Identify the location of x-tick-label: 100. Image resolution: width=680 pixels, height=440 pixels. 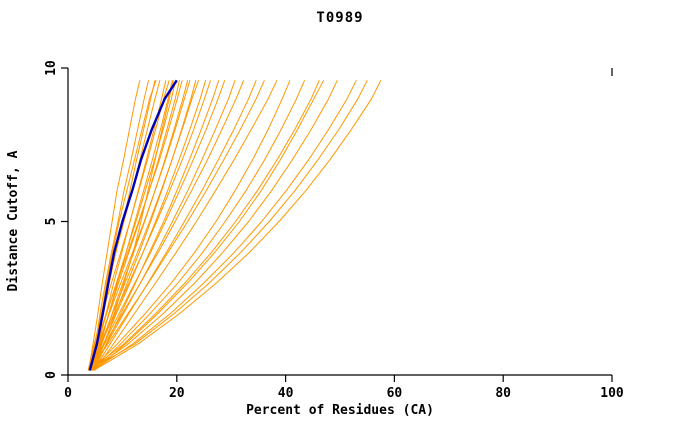
(612, 393).